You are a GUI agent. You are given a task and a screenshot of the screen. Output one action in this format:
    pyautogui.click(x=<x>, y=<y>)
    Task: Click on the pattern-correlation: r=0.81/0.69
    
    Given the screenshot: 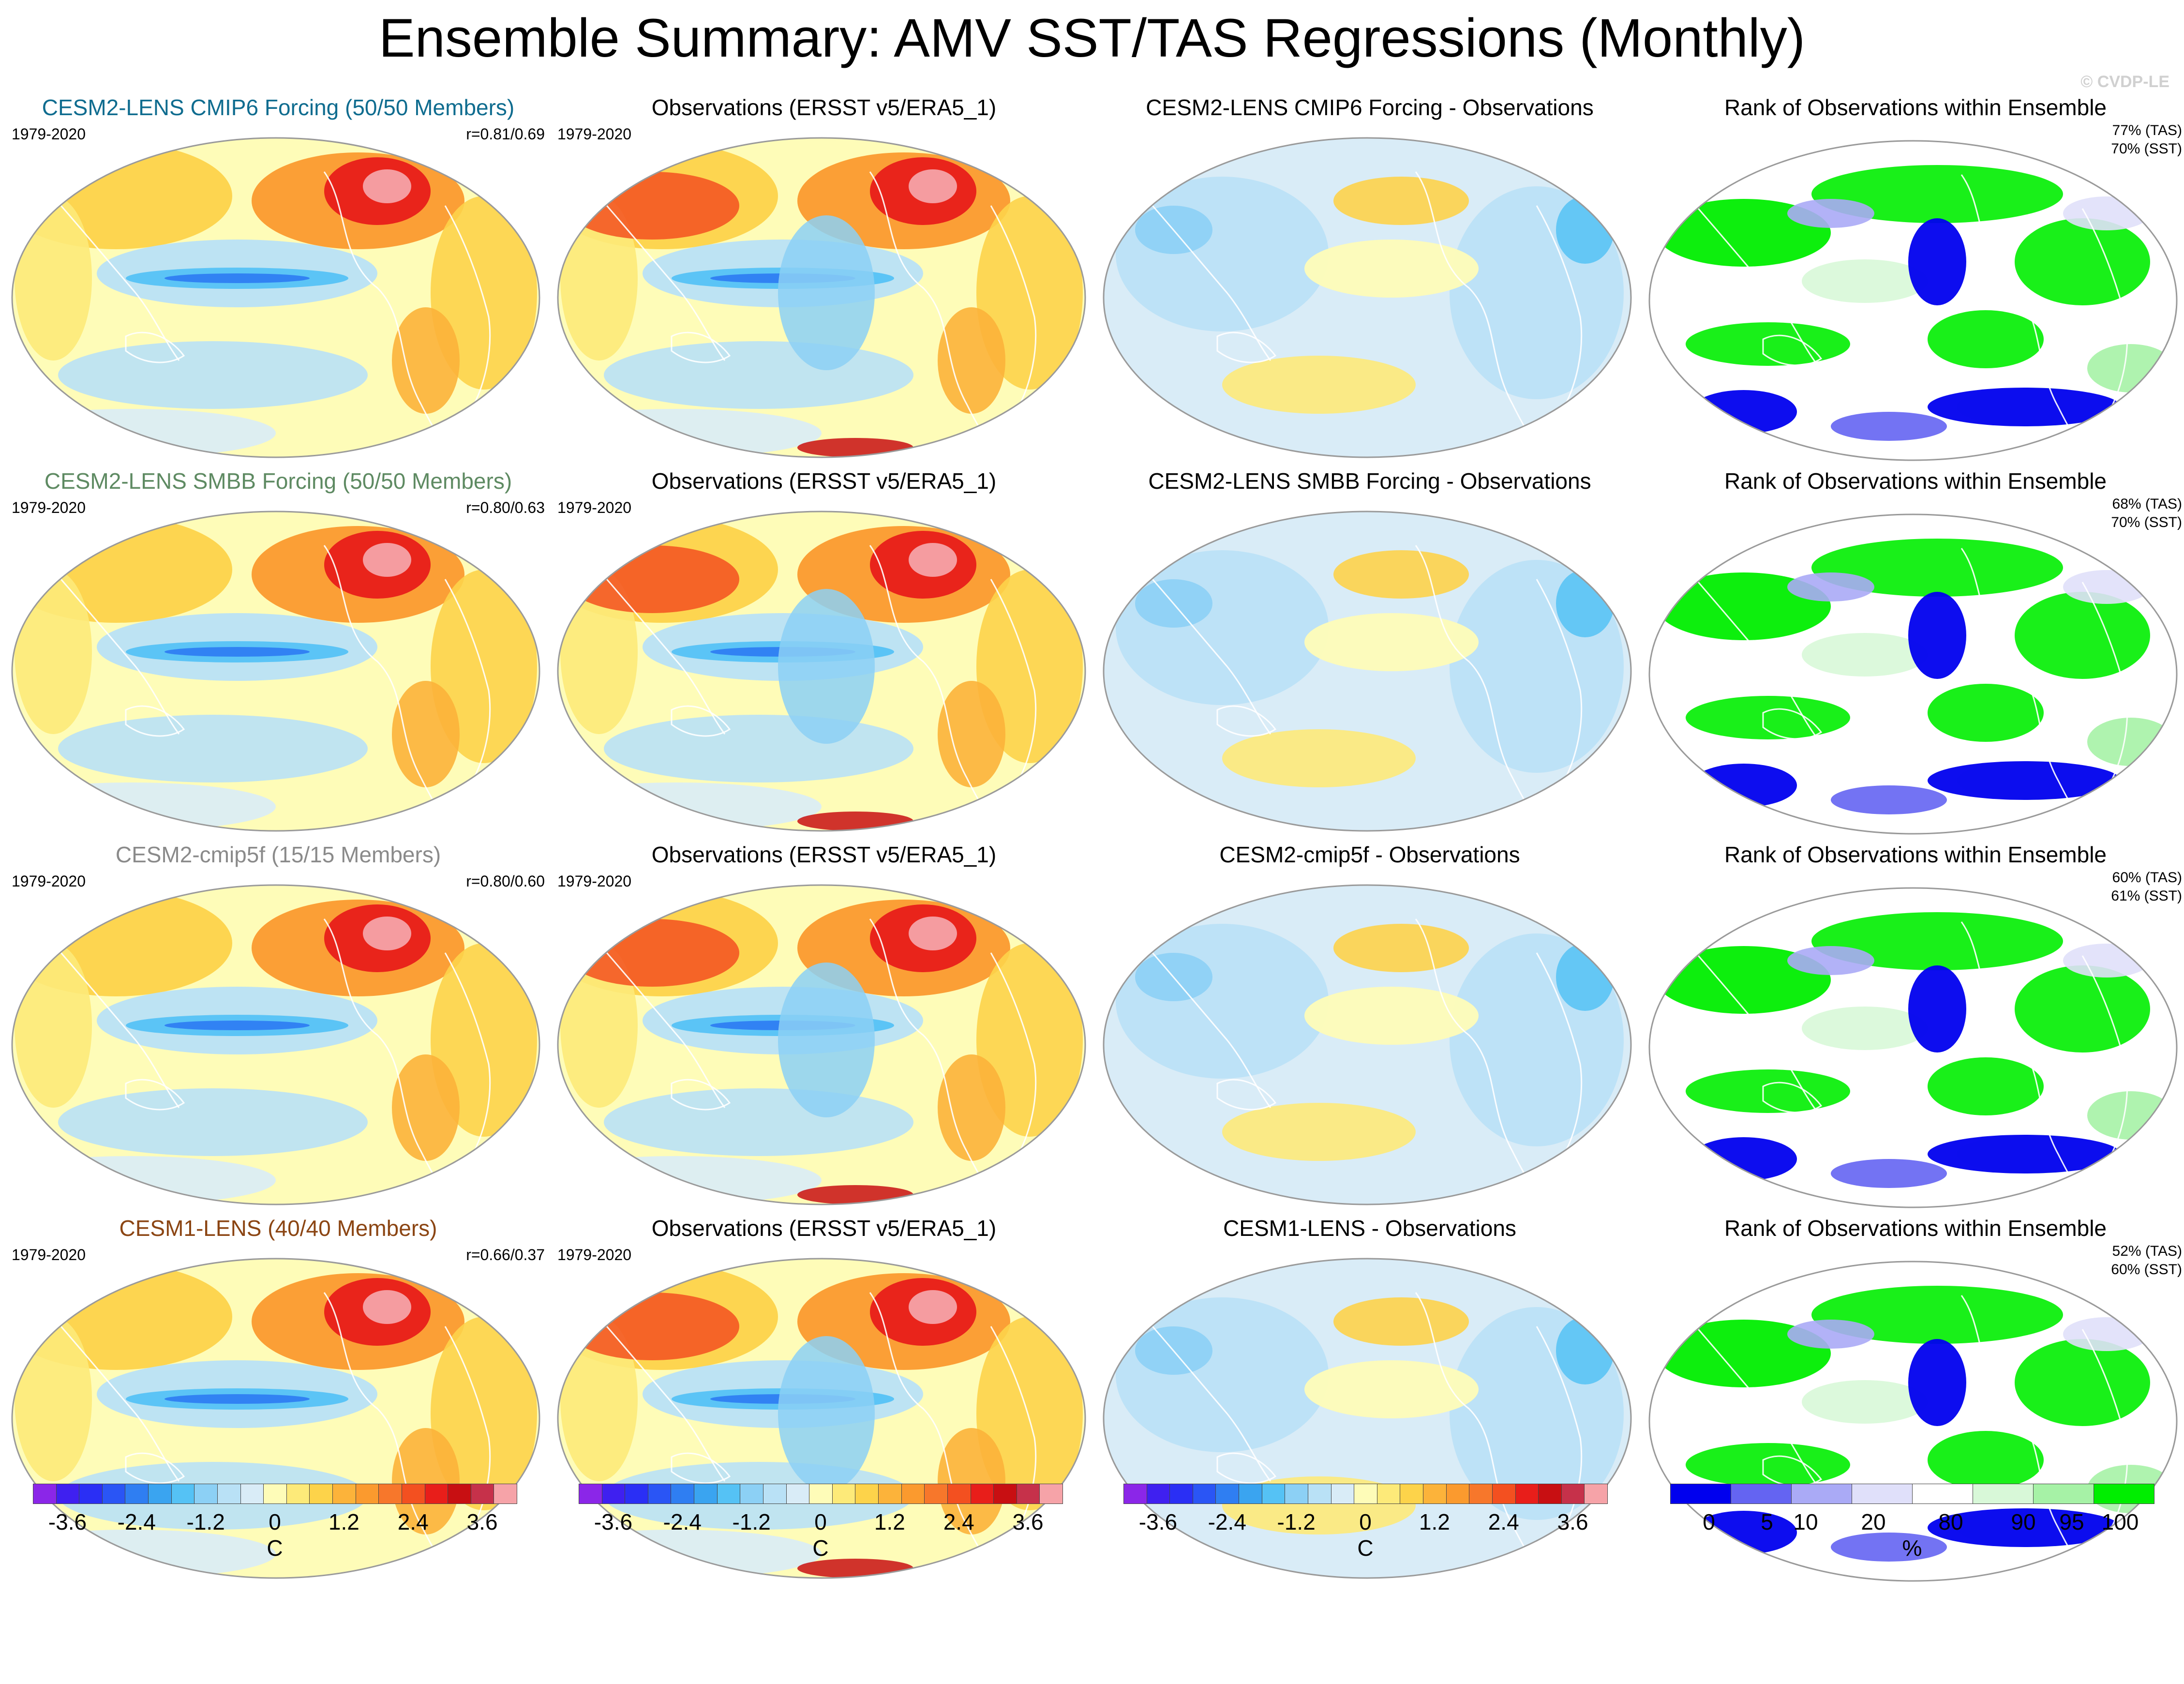 What is the action you would take?
    pyautogui.click(x=505, y=134)
    